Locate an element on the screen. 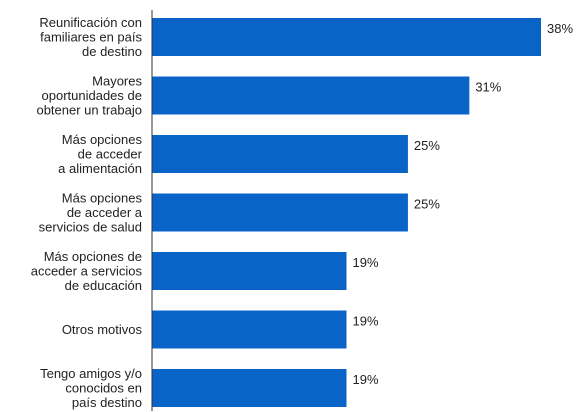 The height and width of the screenshot is (412, 576). category-label-line: a alimentación is located at coordinates (100, 168).